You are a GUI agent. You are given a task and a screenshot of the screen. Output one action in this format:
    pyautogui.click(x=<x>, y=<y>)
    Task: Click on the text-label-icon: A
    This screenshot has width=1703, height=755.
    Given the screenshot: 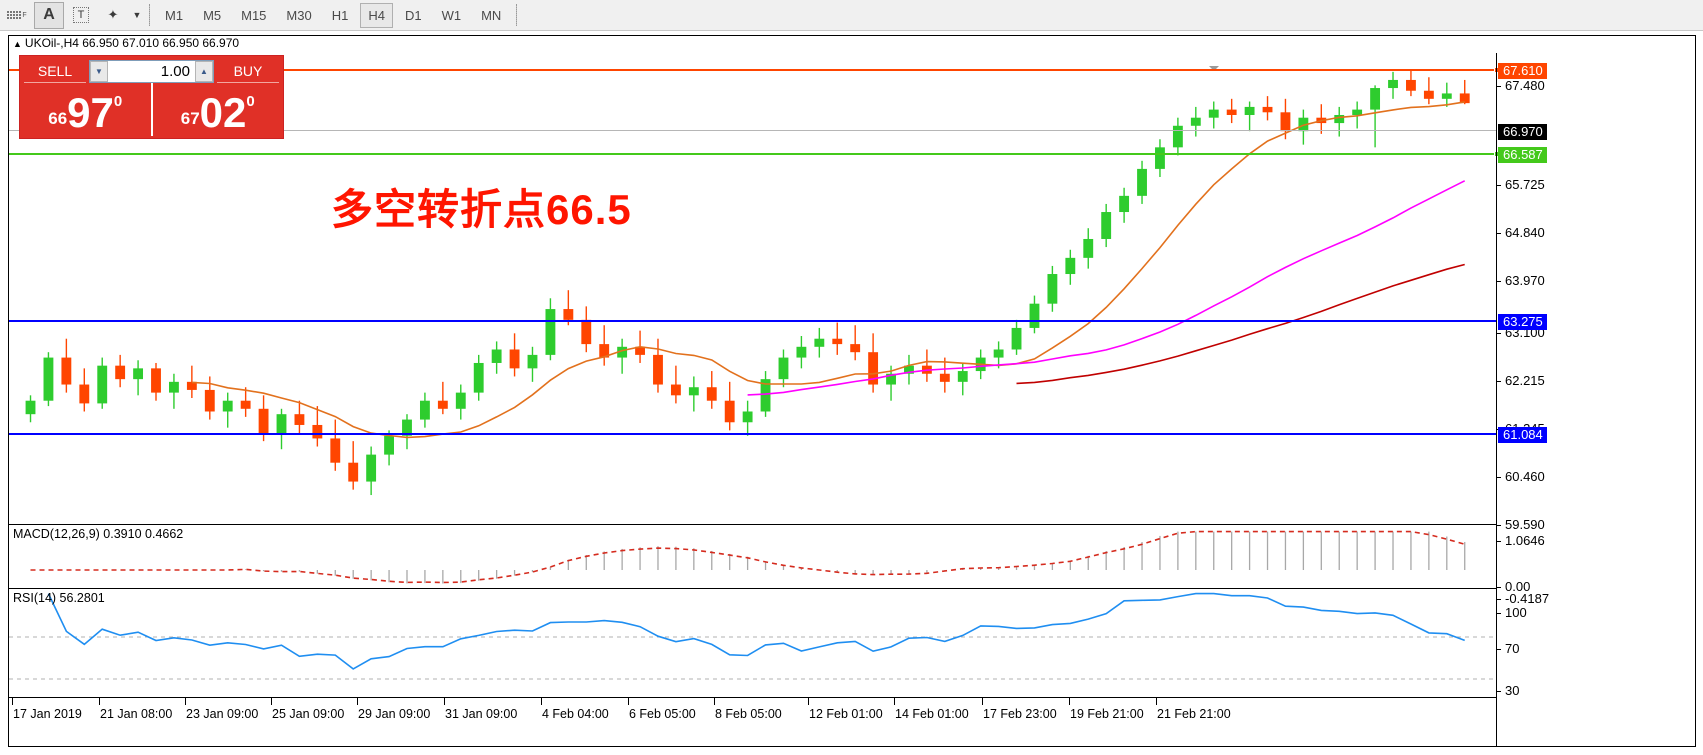 What is the action you would take?
    pyautogui.click(x=49, y=15)
    